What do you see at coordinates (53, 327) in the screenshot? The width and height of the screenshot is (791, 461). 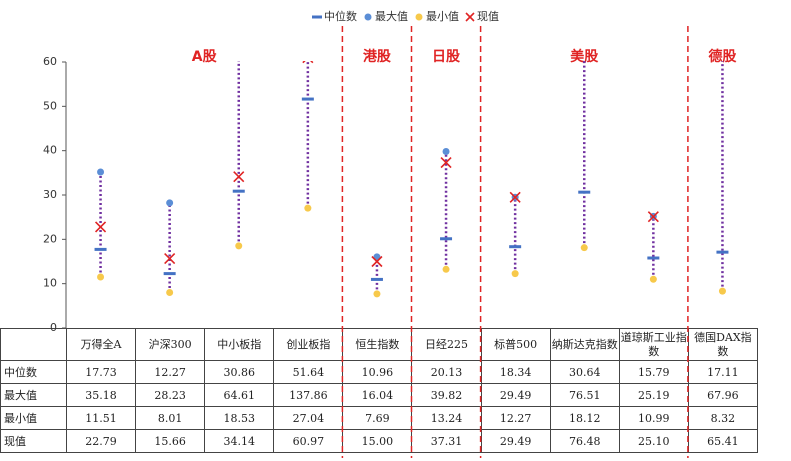 I see `y-tick-label: 0` at bounding box center [53, 327].